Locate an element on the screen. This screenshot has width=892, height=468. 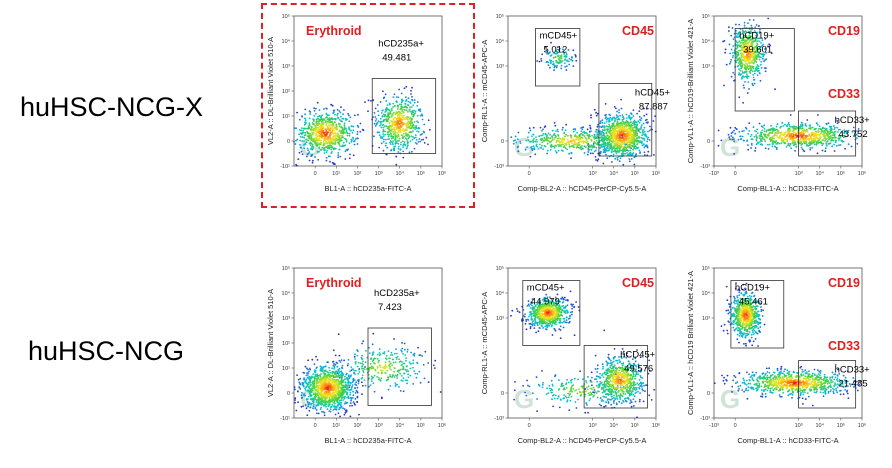
x-tick-label: 10⁴ is located at coordinates (613, 173).